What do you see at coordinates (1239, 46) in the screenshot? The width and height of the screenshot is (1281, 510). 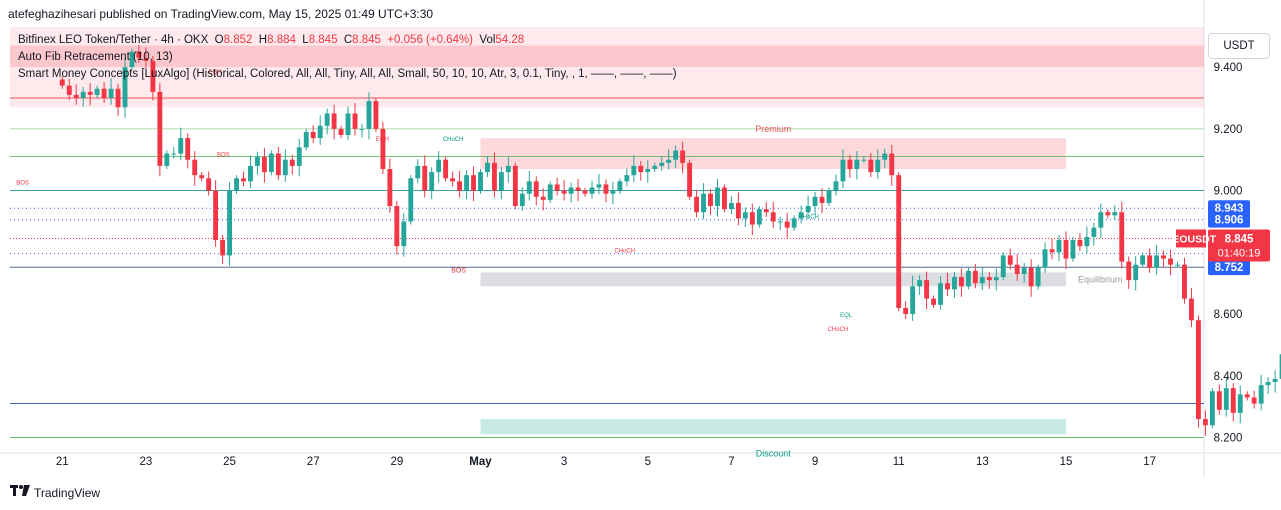 I see `currency-button: USDT` at bounding box center [1239, 46].